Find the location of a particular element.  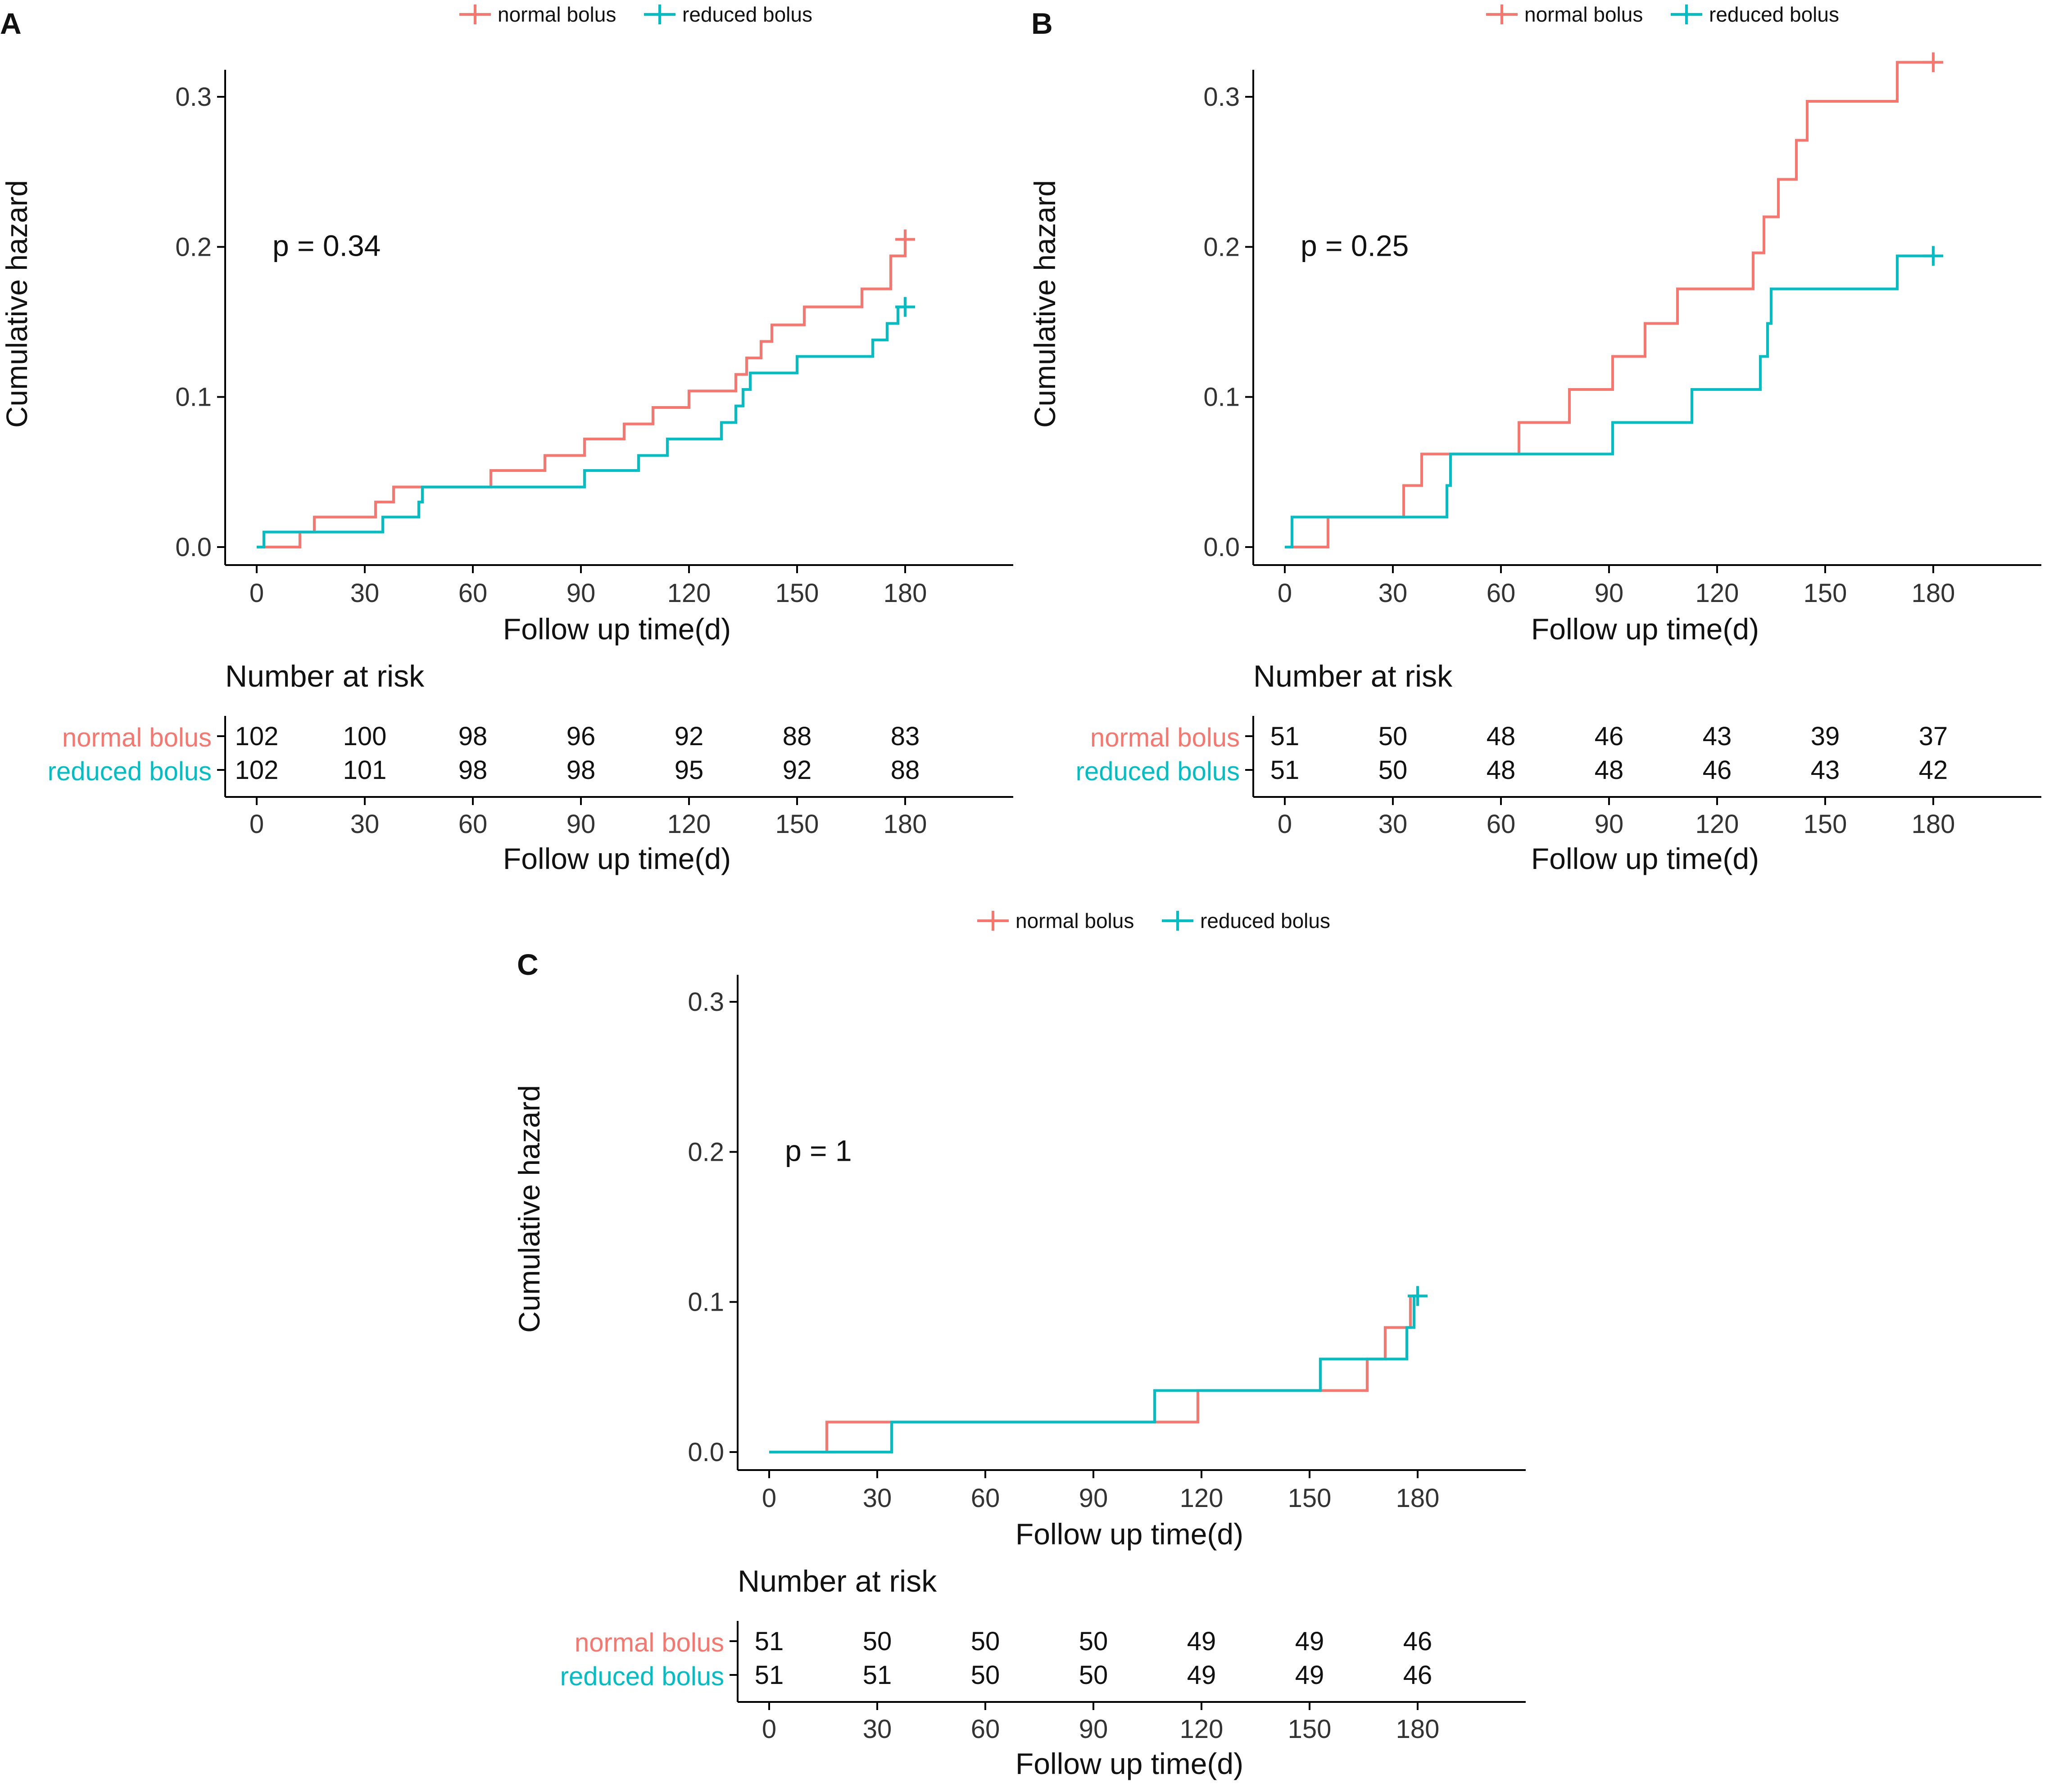

risk-x-tick-label: 0 is located at coordinates (256, 824).